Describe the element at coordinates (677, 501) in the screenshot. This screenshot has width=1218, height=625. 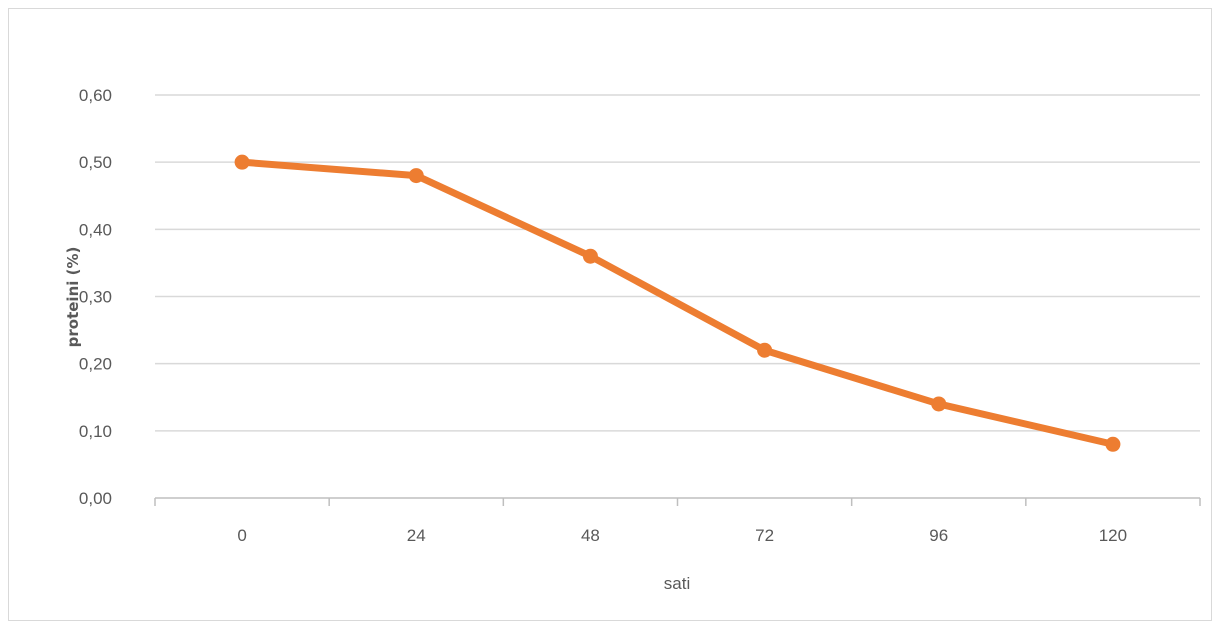
I see `x-axis` at that location.